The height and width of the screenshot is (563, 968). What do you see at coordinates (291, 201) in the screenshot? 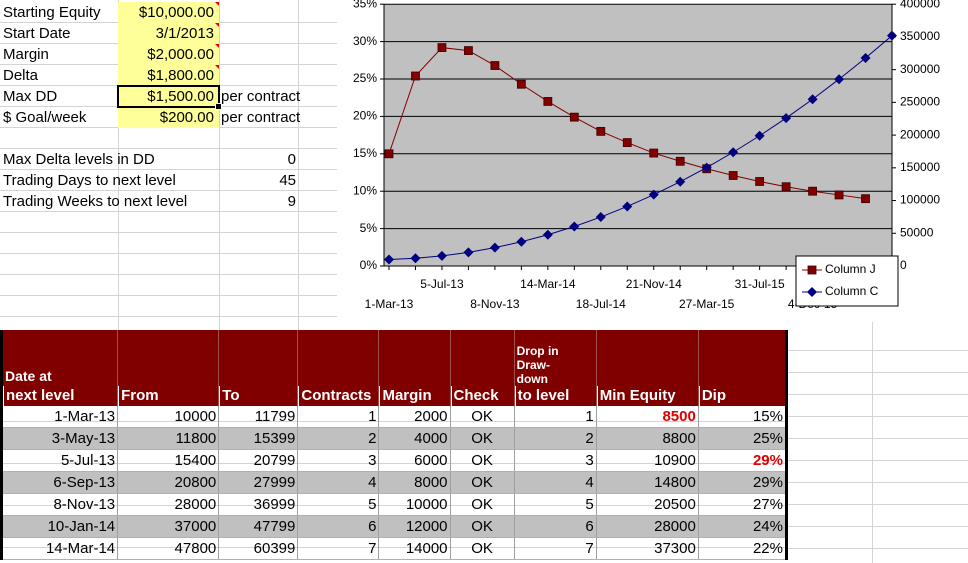
I see `level-value: 9` at bounding box center [291, 201].